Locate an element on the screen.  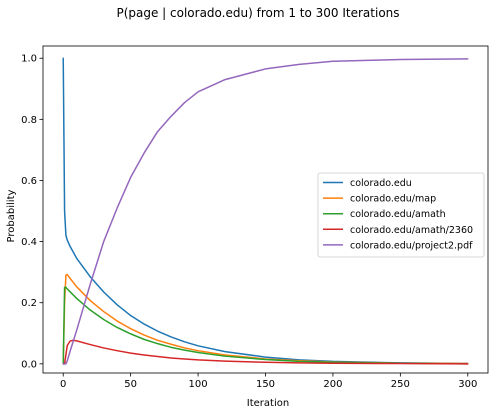
x-tick-label-3: 150 is located at coordinates (265, 384).